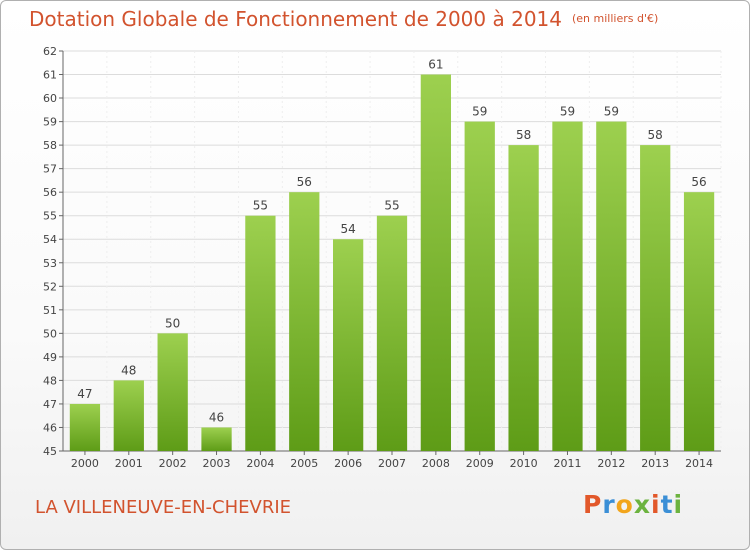 The height and width of the screenshot is (550, 750). Describe the element at coordinates (392, 333) in the screenshot. I see `bar-2007` at that location.